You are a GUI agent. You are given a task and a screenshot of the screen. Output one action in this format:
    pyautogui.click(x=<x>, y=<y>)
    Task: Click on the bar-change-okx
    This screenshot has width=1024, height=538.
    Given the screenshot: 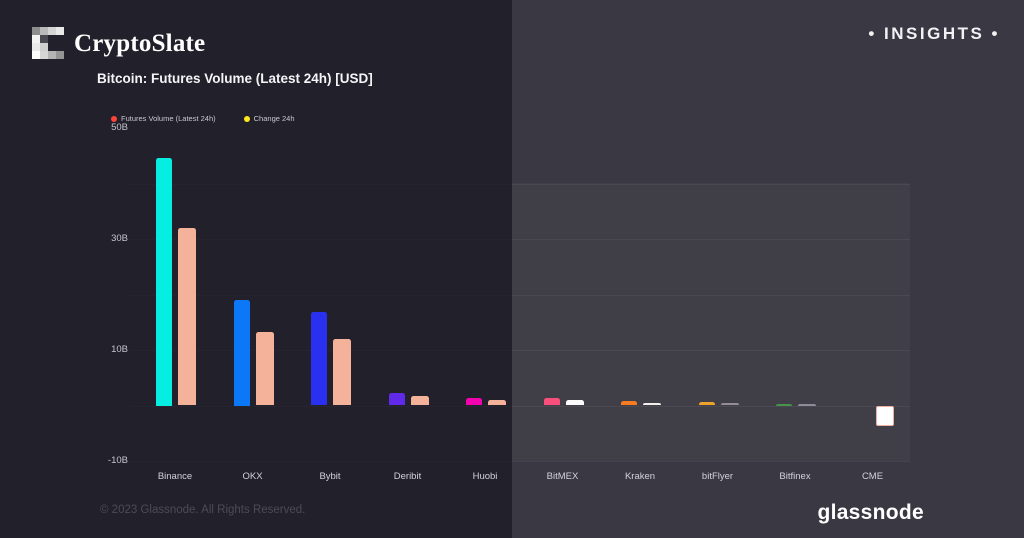 What is the action you would take?
    pyautogui.click(x=264, y=368)
    